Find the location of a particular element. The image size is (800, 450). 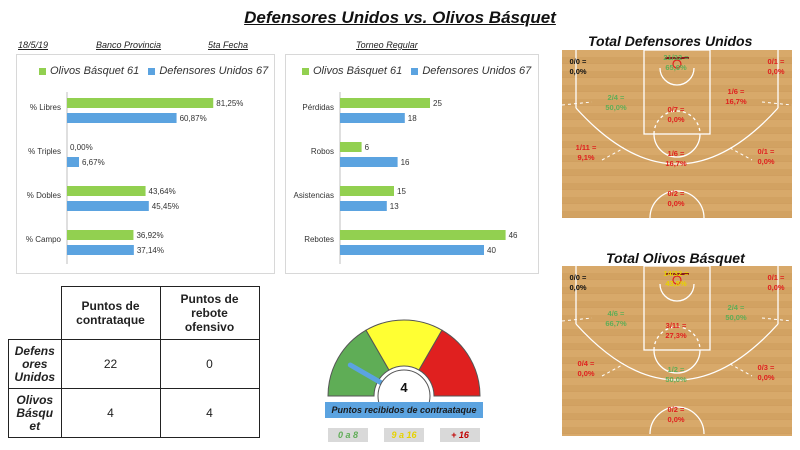

data-label: 46 is located at coordinates (513, 235).